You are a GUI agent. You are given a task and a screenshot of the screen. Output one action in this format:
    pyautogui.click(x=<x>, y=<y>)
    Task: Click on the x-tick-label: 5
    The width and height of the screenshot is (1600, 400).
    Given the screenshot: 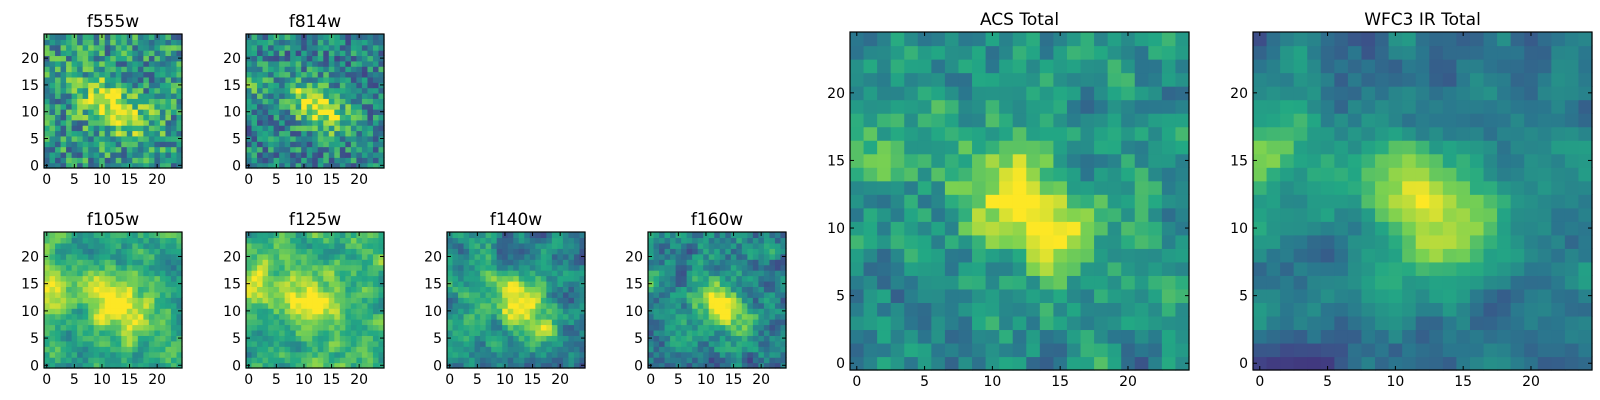 What is the action you would take?
    pyautogui.click(x=276, y=380)
    